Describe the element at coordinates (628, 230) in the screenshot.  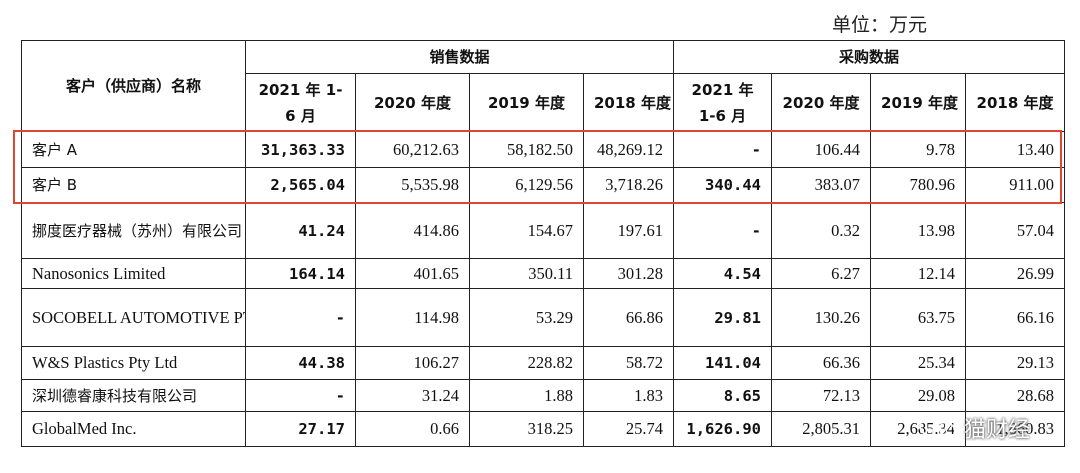
I see `sales-value-cell: 197.61` at that location.